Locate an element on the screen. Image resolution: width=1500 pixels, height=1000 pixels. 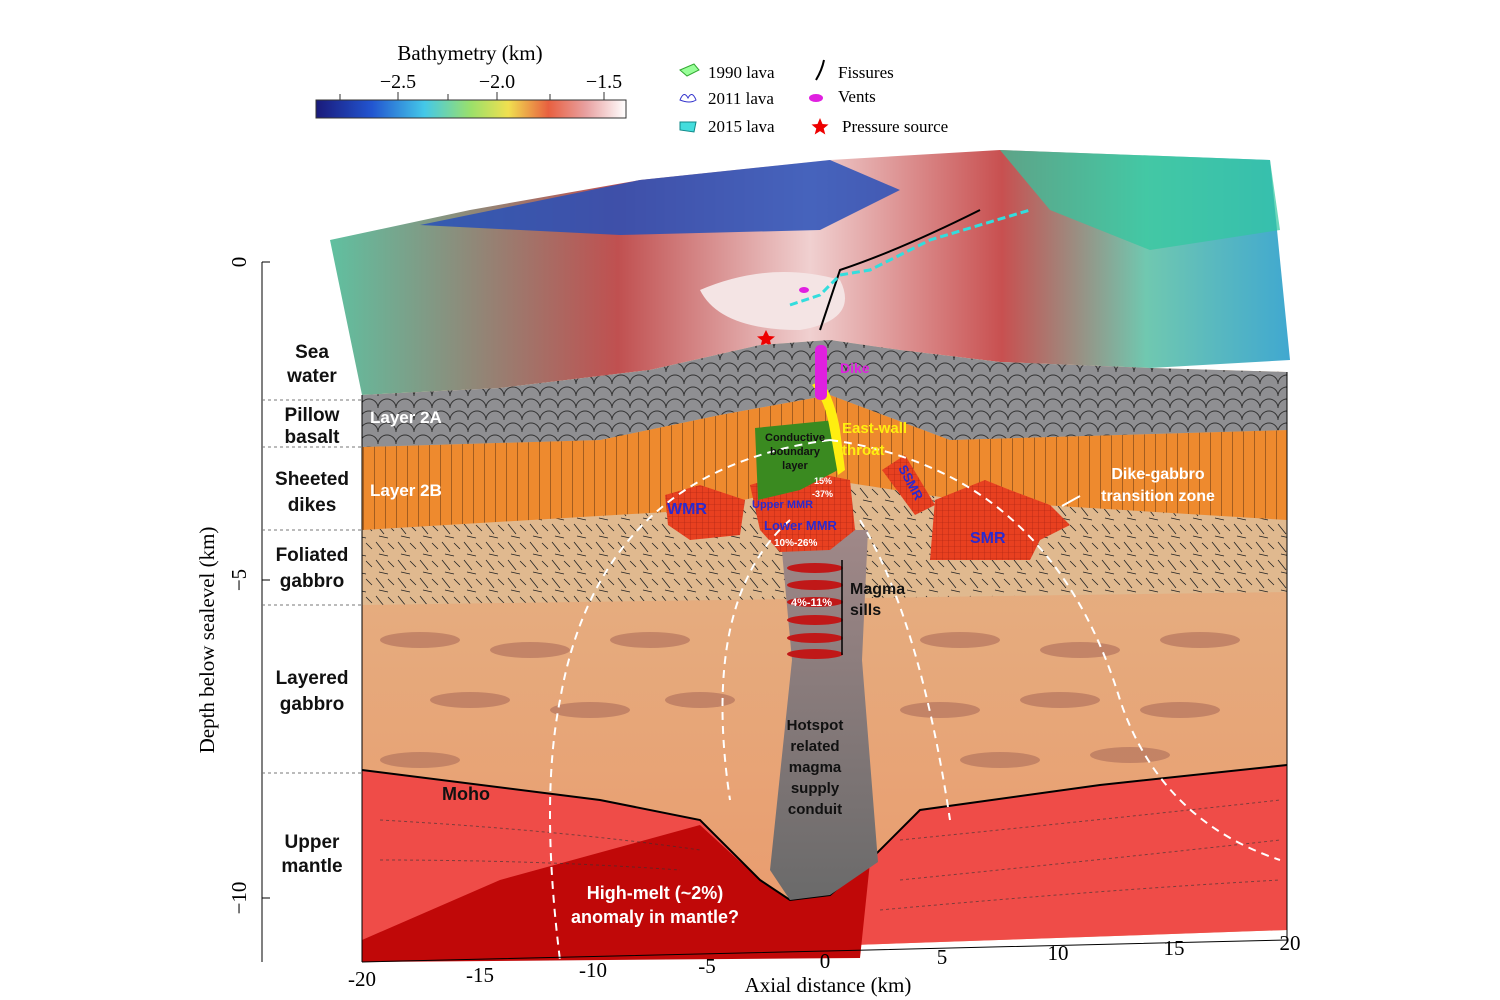
legend-label: 2011 lava is located at coordinates (741, 98).